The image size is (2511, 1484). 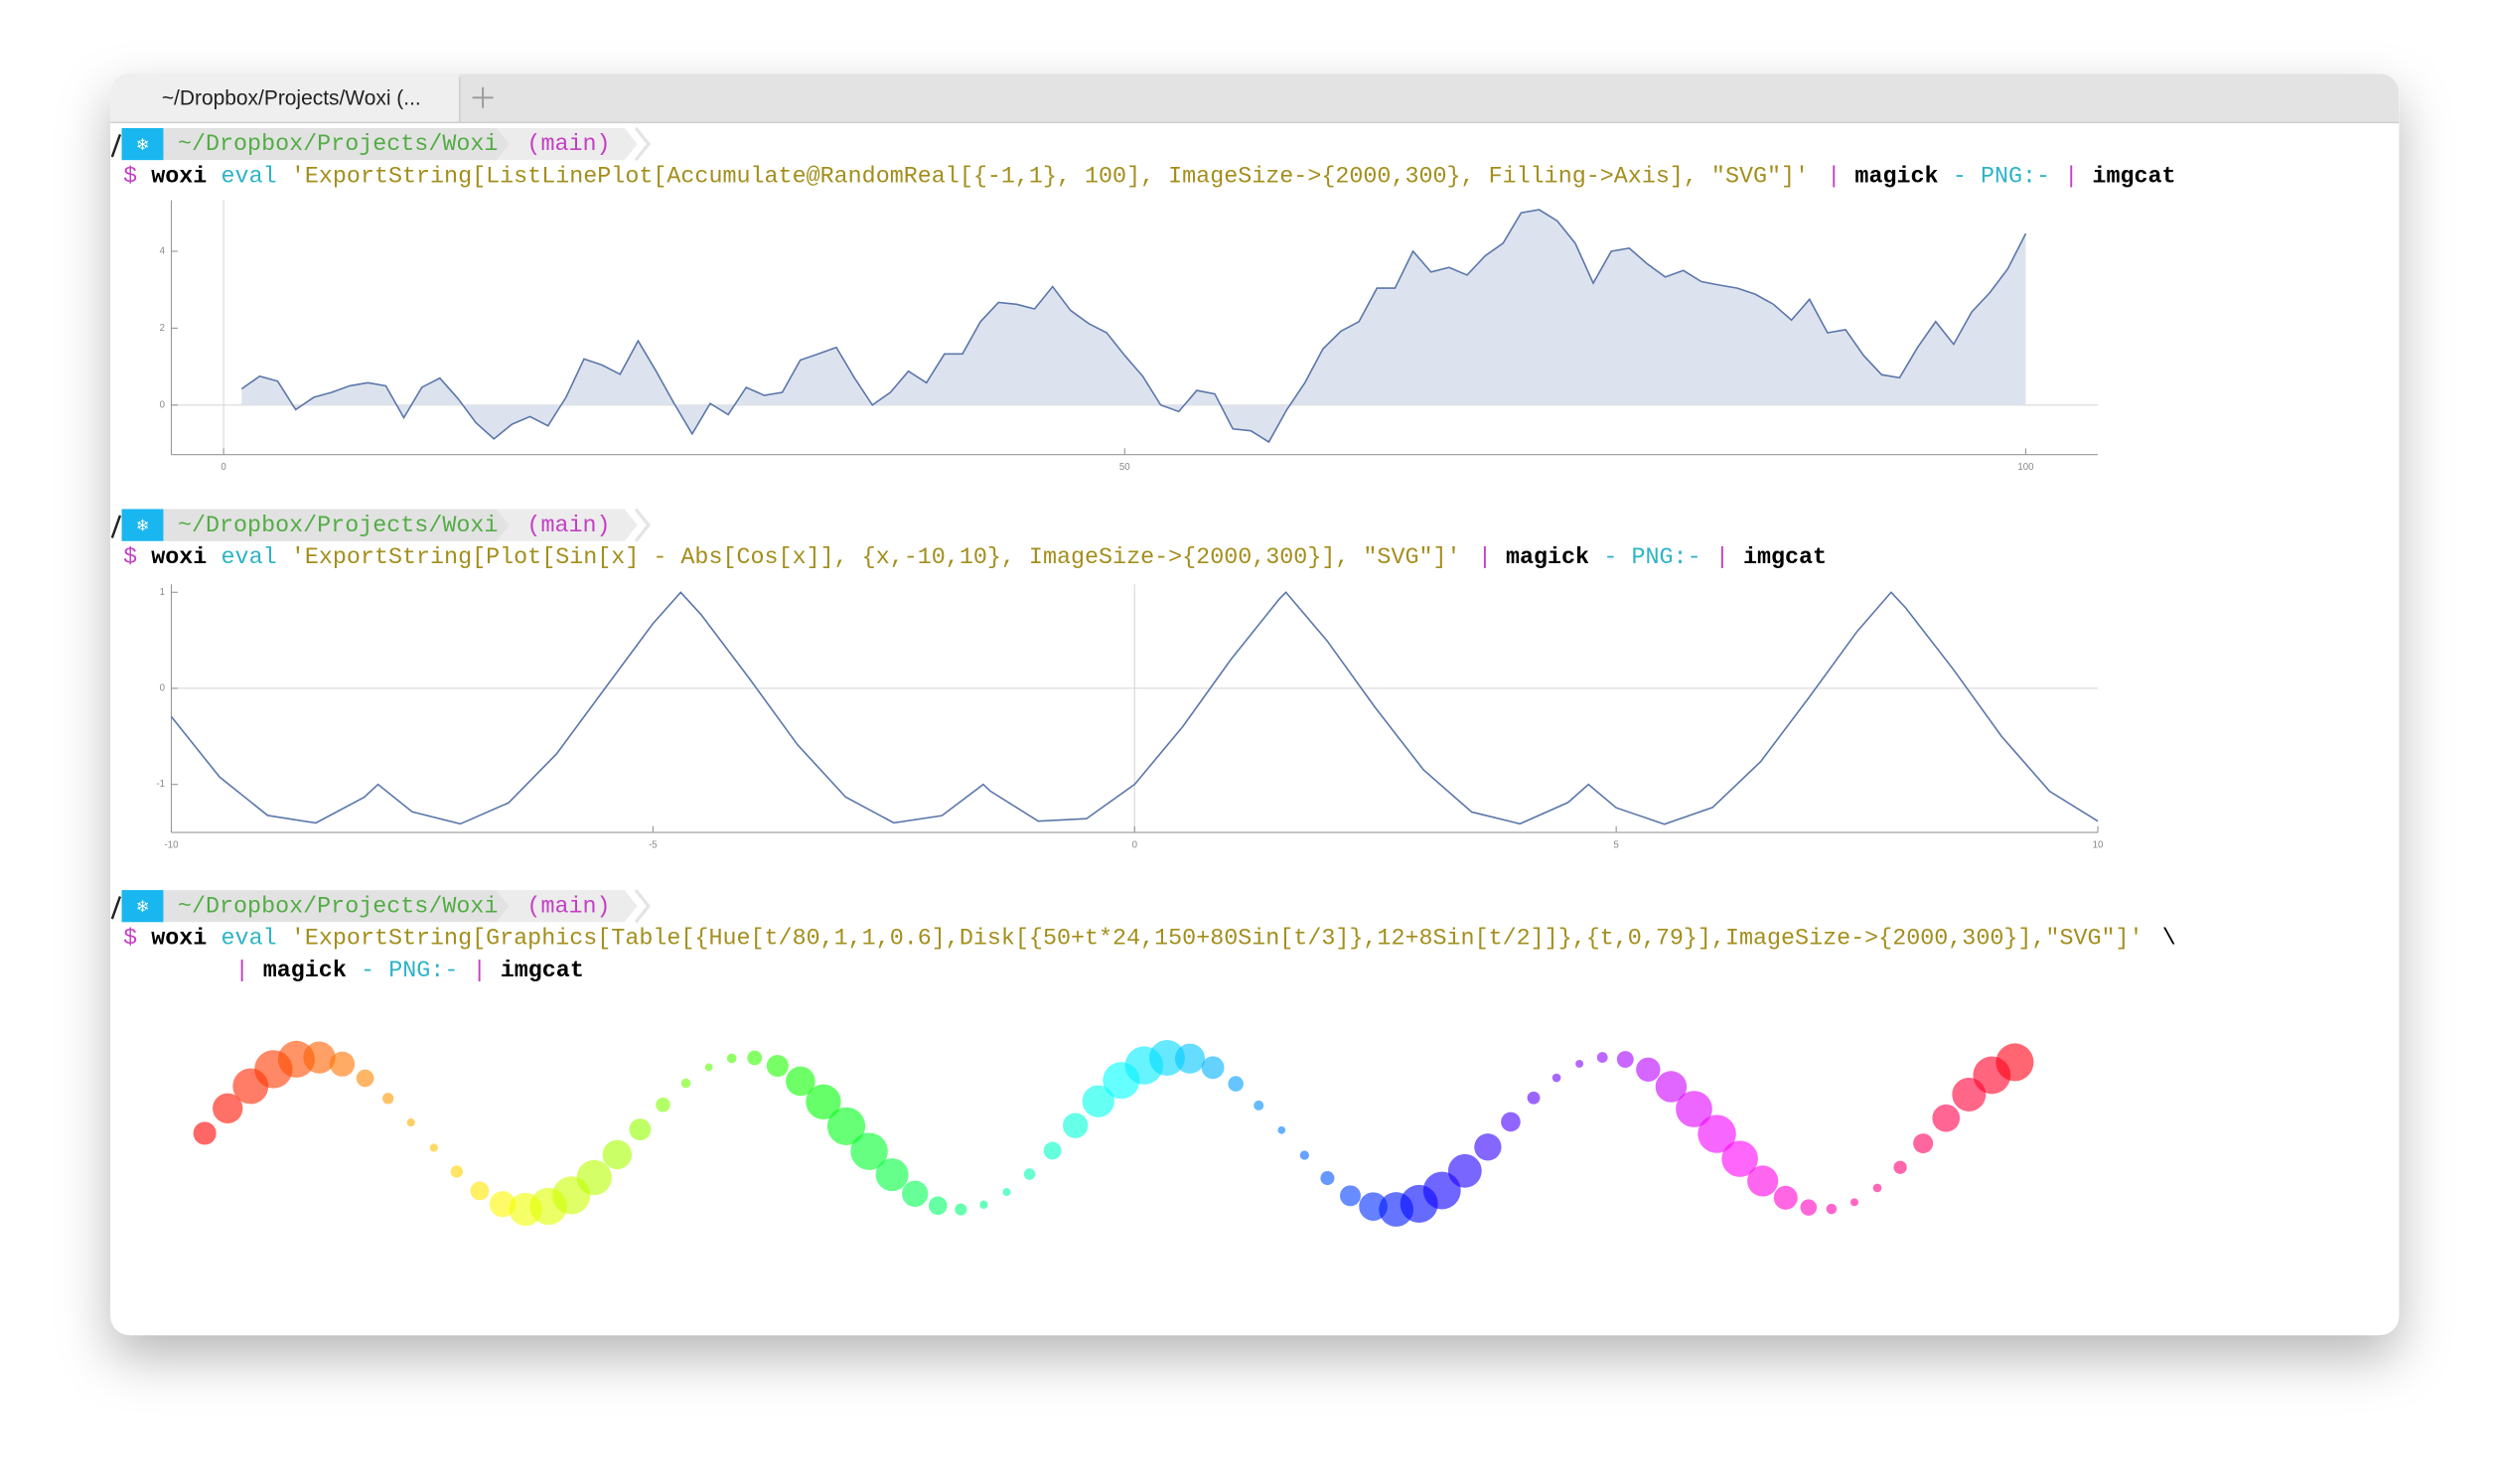 What do you see at coordinates (162, 404) in the screenshot?
I see `y-tick-label: 0` at bounding box center [162, 404].